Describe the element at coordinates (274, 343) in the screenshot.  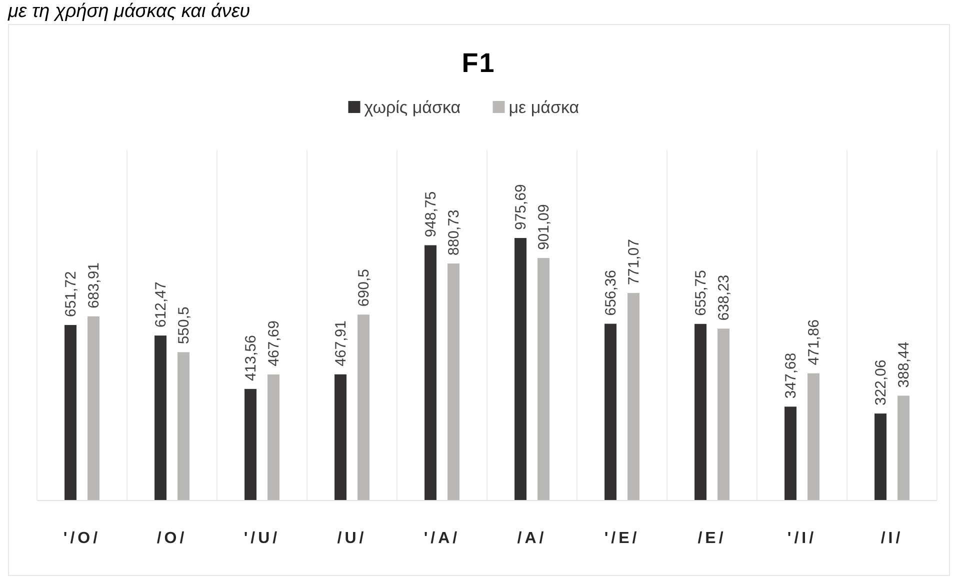
I see `data-label: 467,69` at that location.